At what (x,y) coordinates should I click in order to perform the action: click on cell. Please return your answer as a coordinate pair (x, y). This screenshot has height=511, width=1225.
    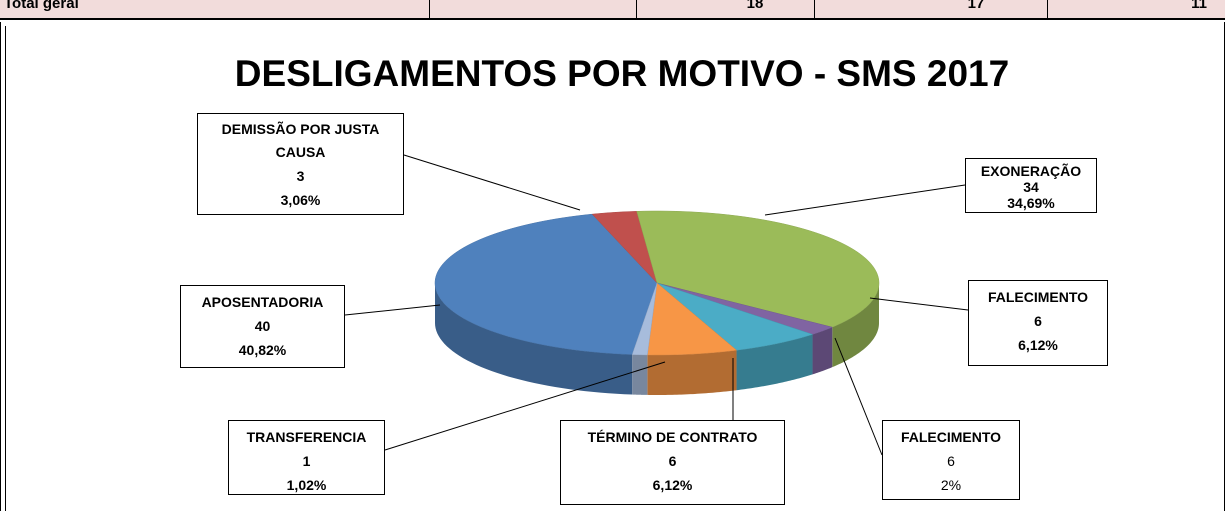
    Looking at the image, I should click on (533, 9).